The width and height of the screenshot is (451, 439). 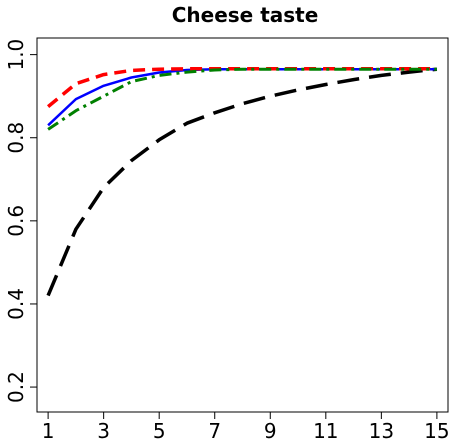 What do you see at coordinates (246, 425) in the screenshot?
I see `x-axis: 1 3 5 7 9 11 13 15` at bounding box center [246, 425].